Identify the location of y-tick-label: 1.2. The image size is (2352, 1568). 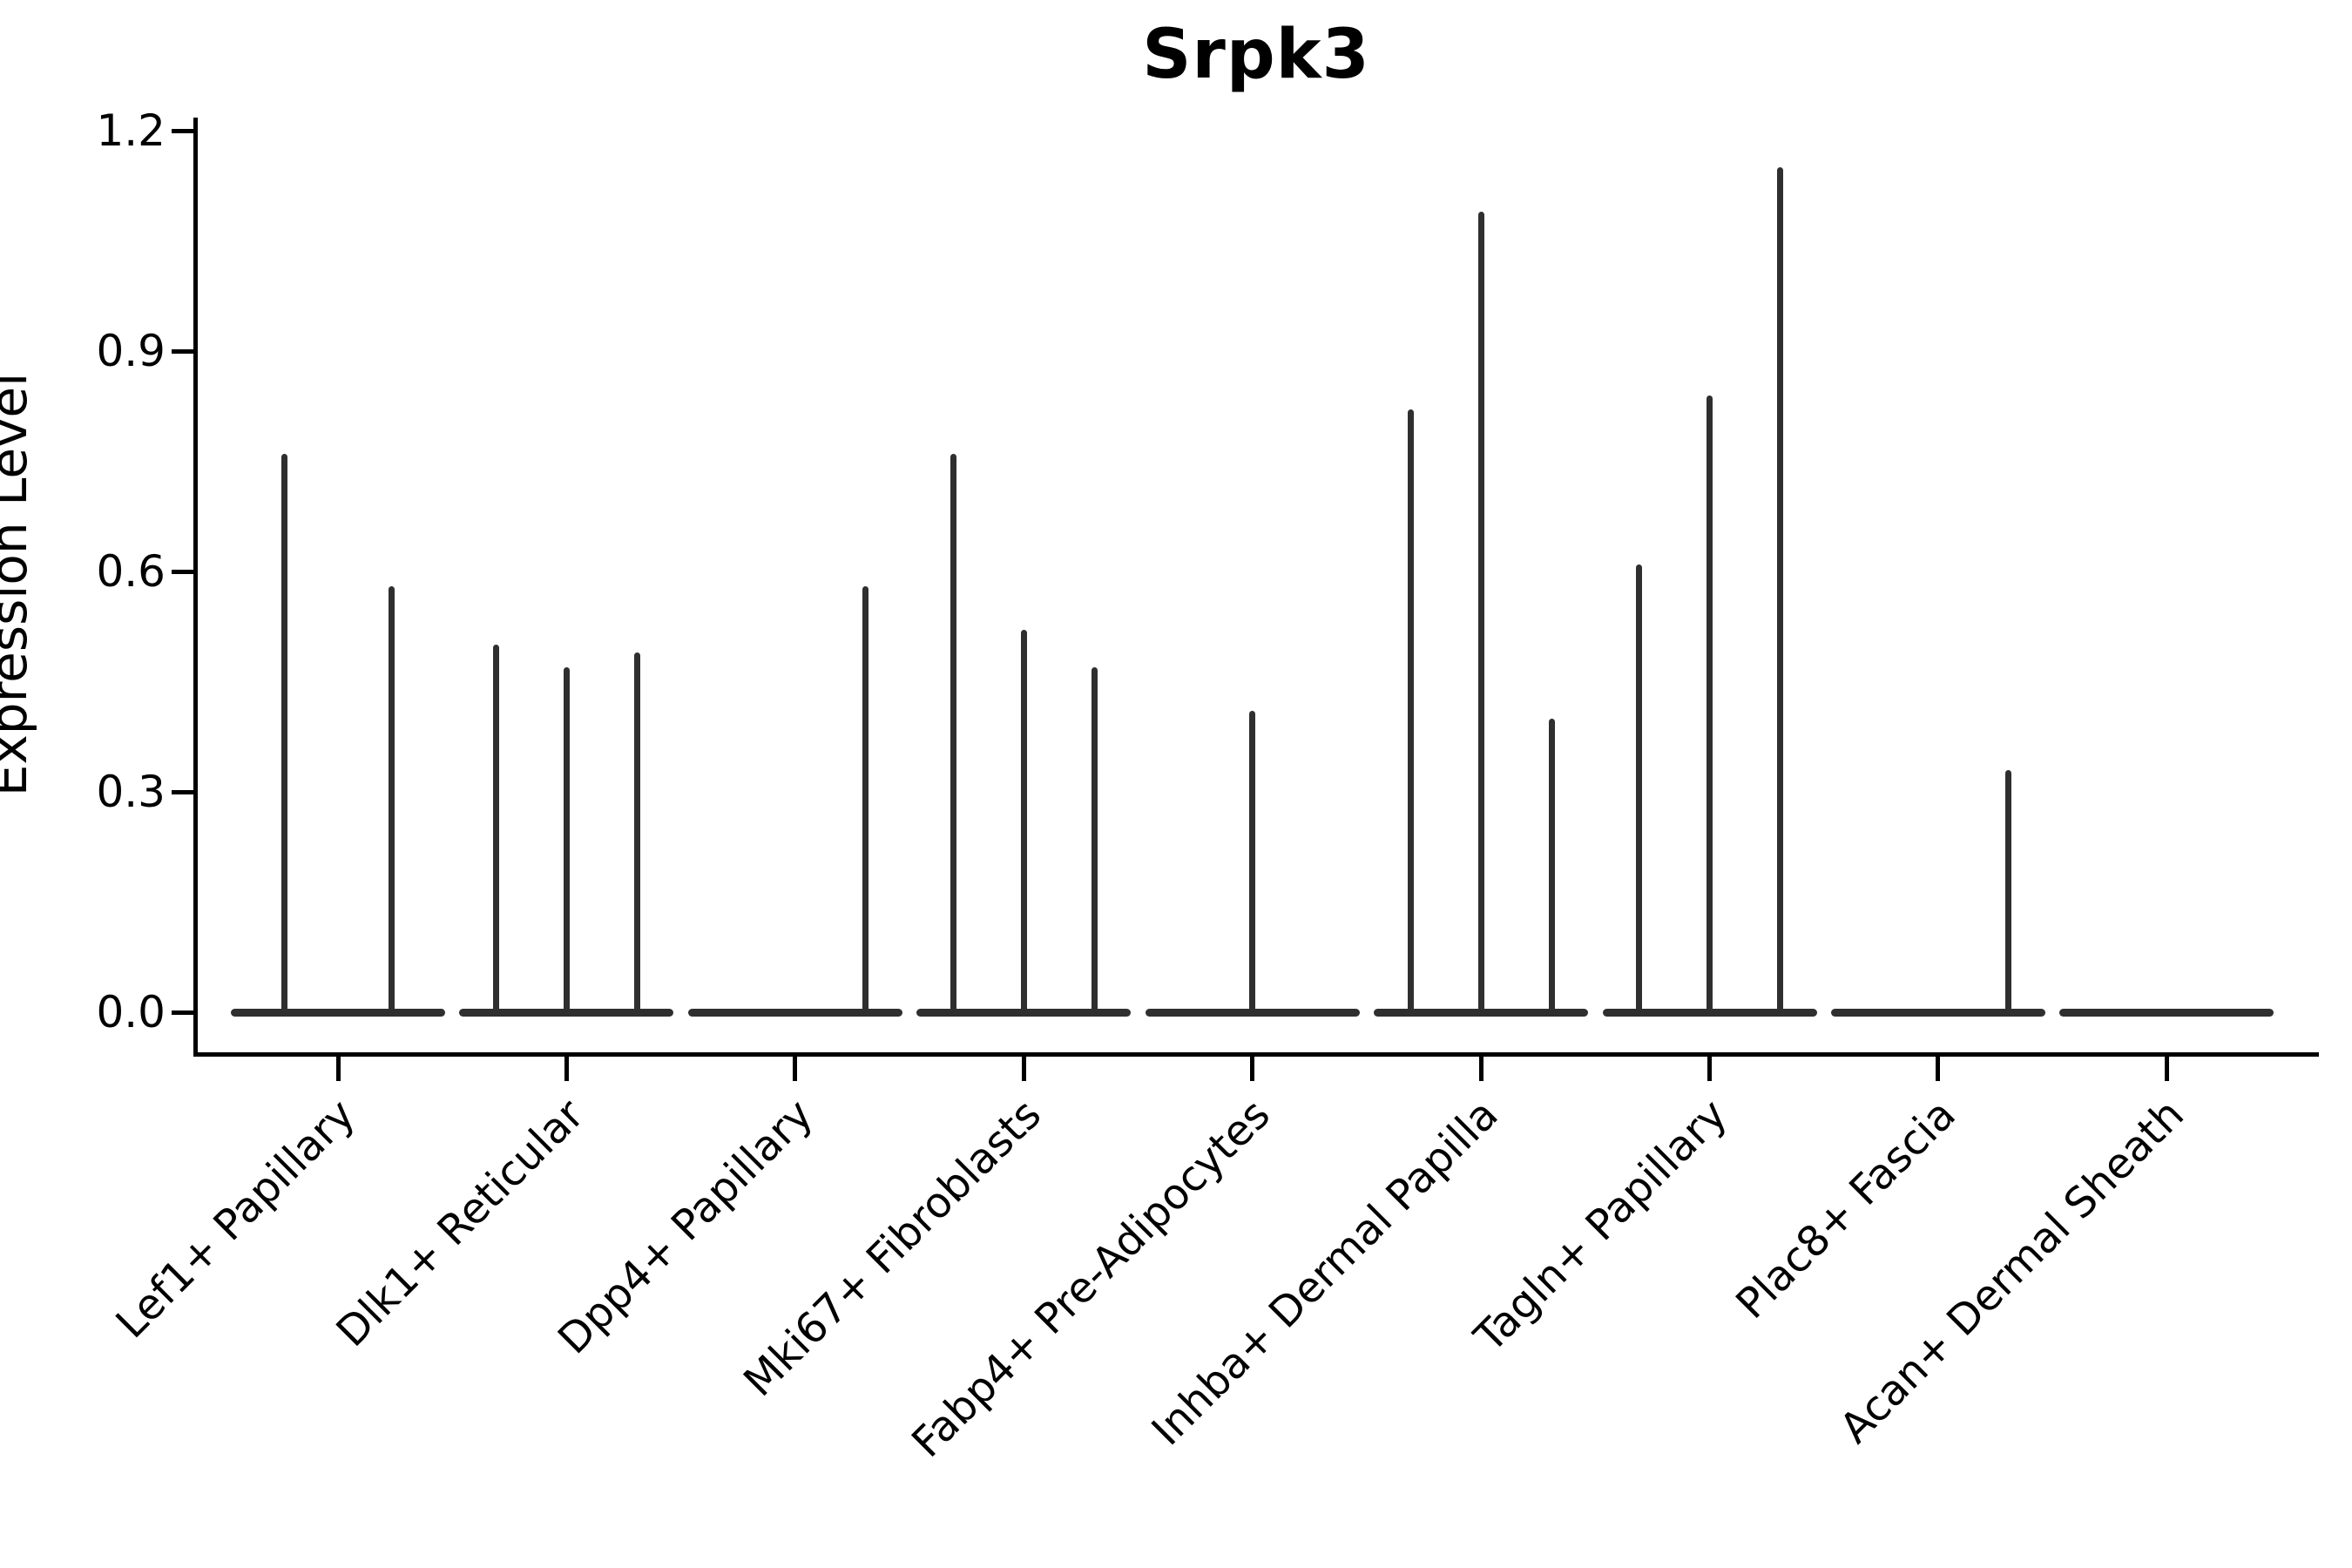
(131, 131).